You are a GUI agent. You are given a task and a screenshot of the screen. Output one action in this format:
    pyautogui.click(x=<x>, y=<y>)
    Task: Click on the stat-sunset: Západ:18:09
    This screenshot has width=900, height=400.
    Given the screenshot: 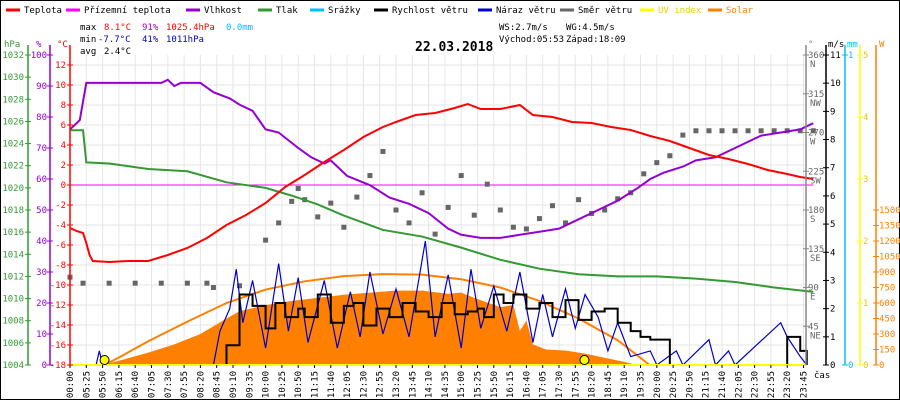 What is the action you would take?
    pyautogui.click(x=596, y=40)
    